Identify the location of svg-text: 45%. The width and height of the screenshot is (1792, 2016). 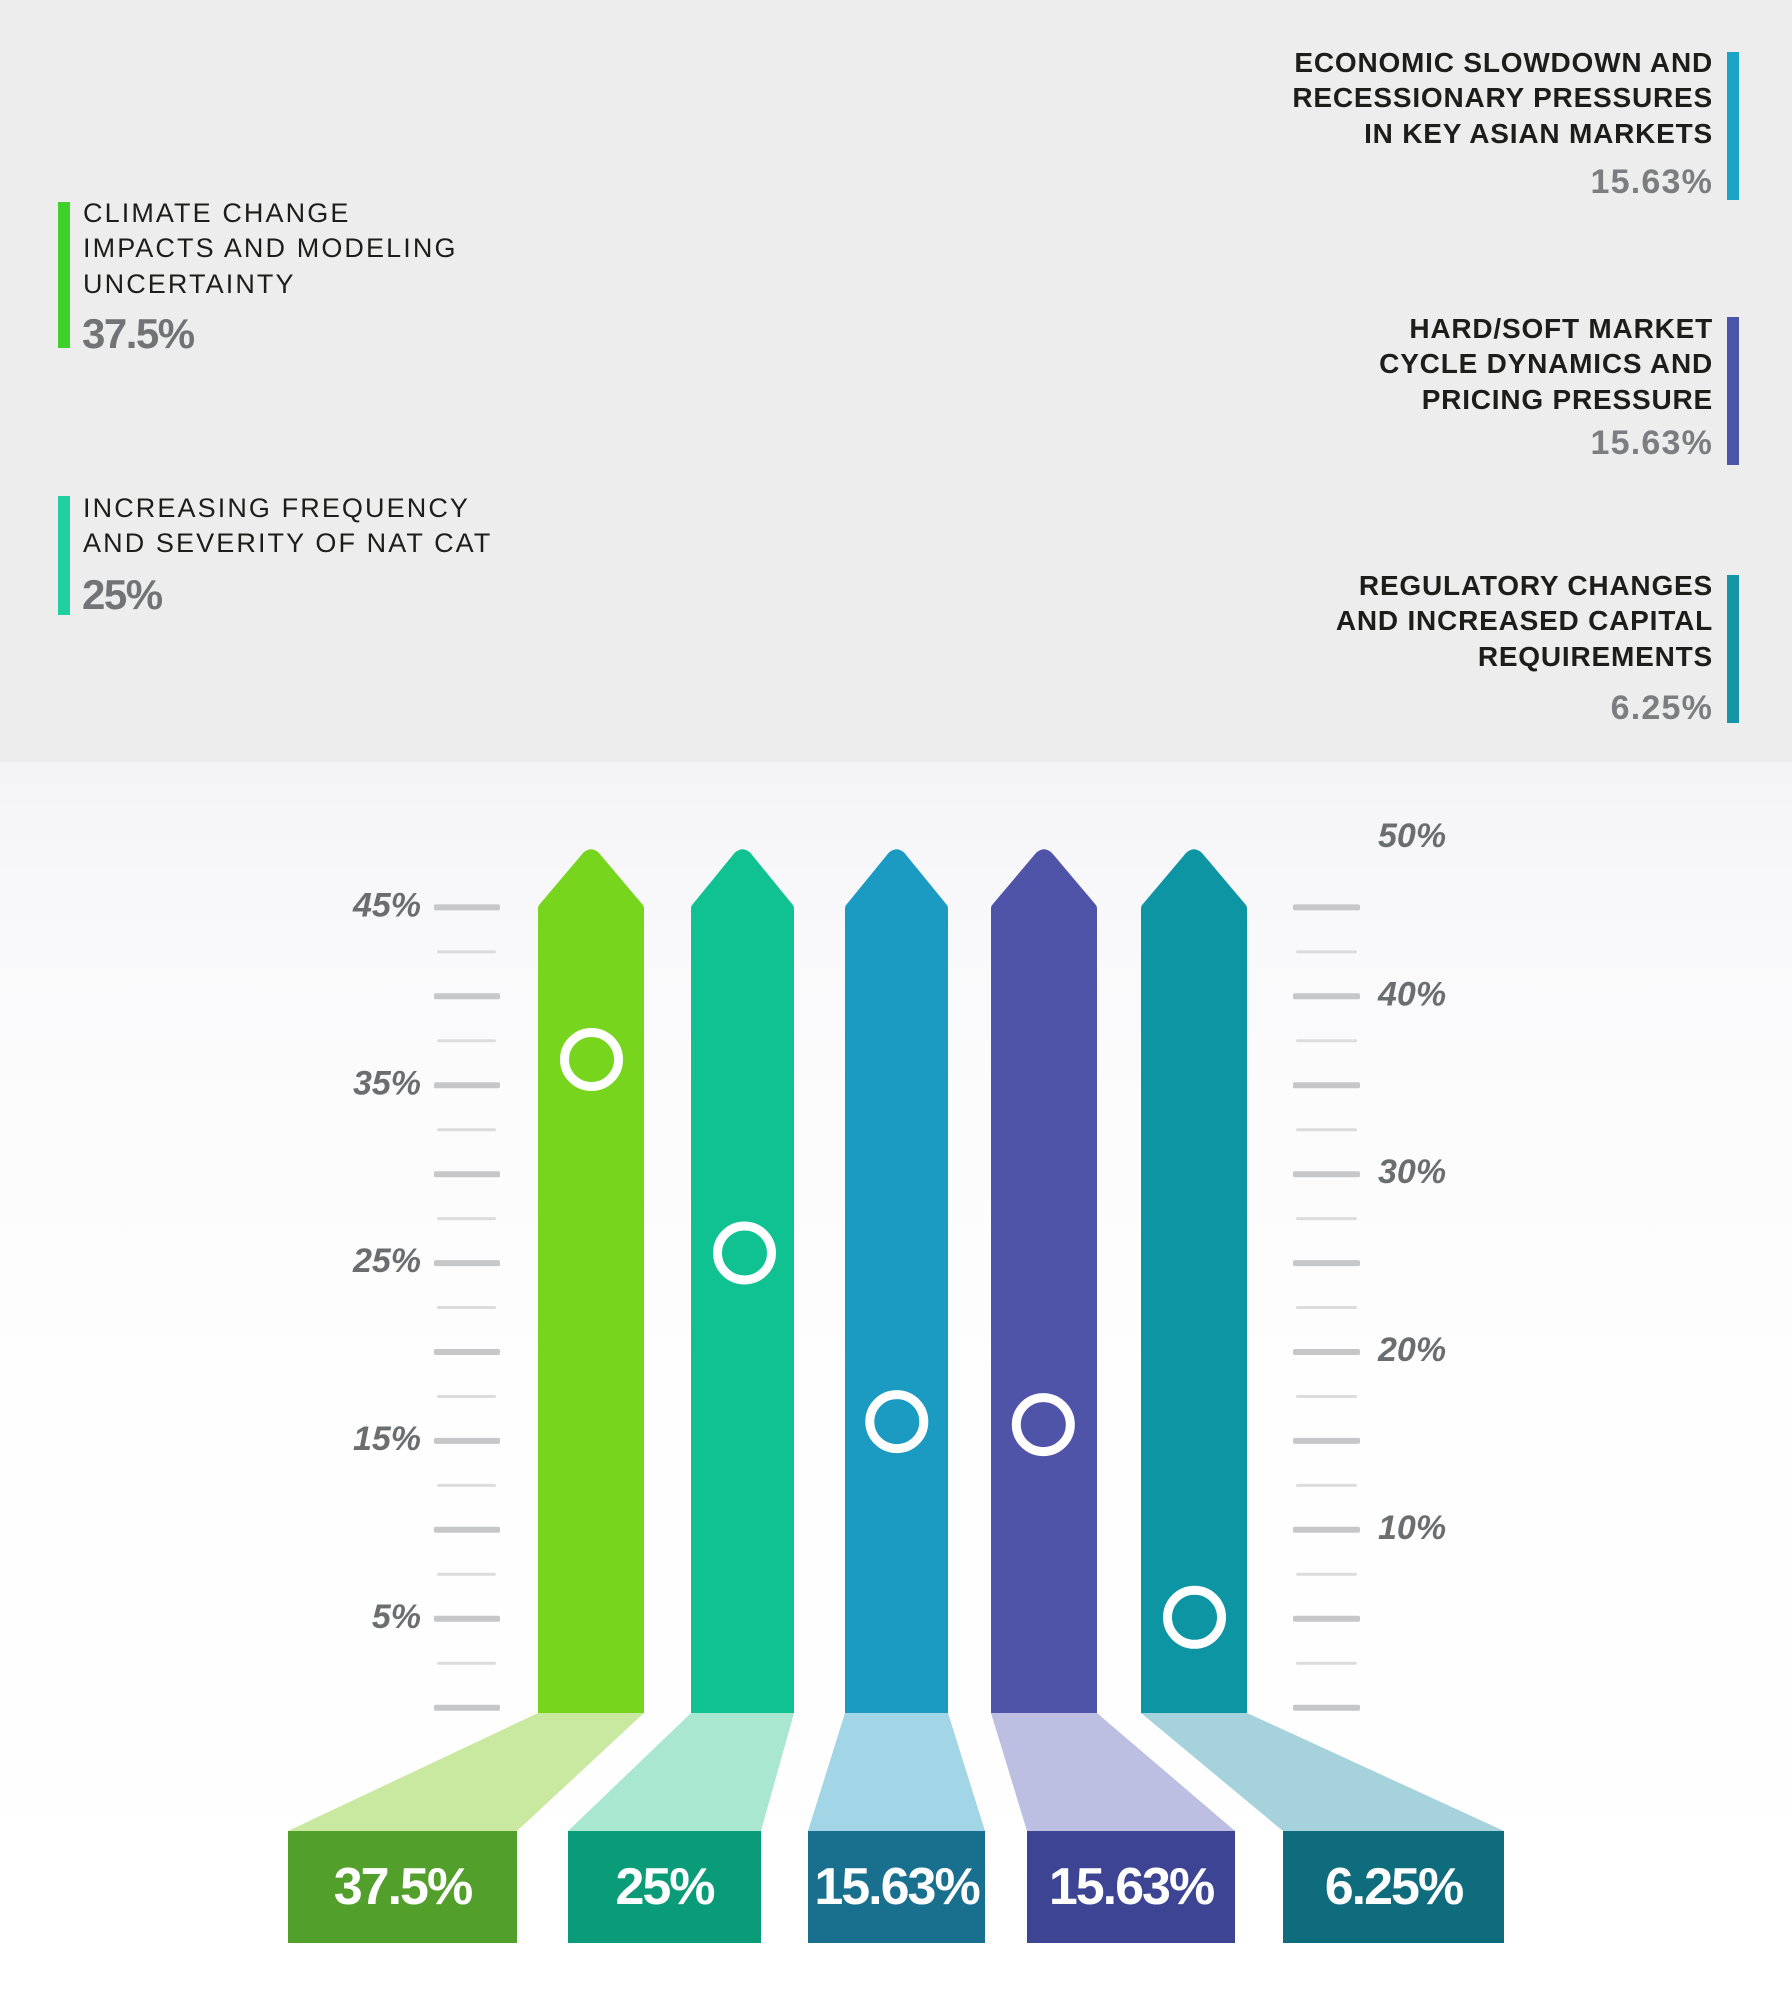
(386, 905).